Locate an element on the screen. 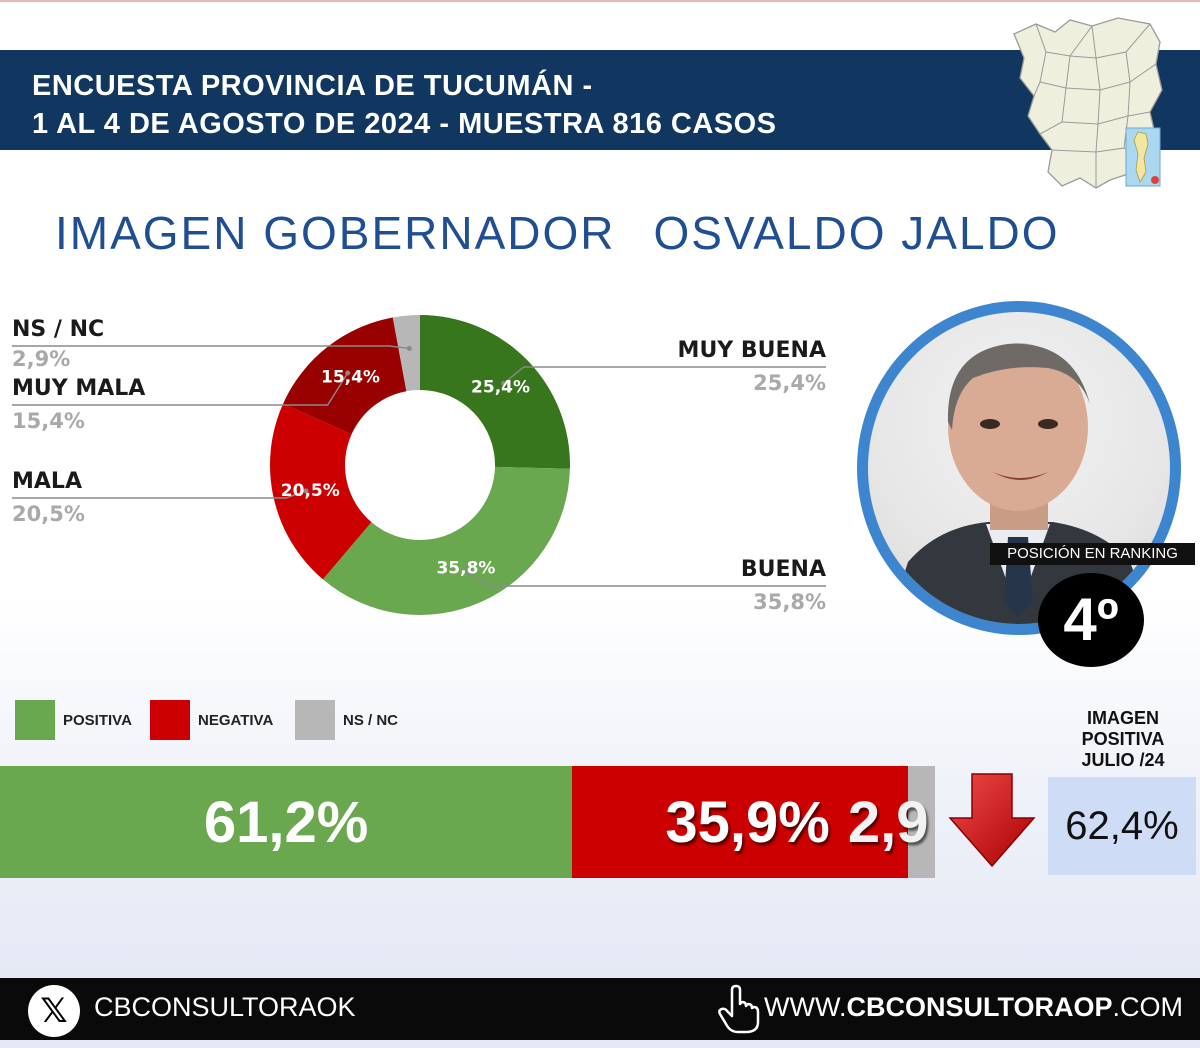  legend-label-nsnc: NS / NC is located at coordinates (371, 720).